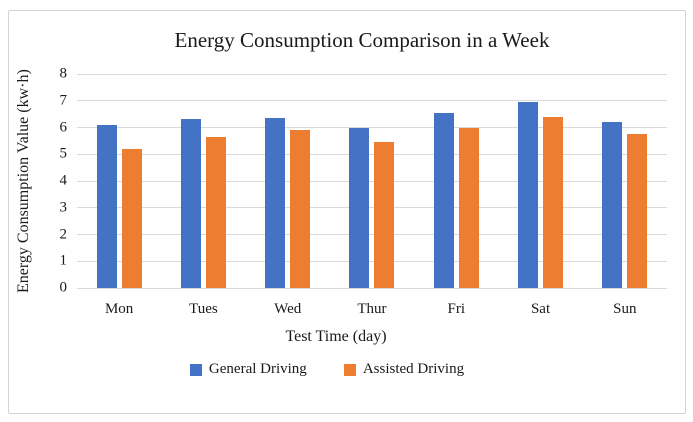 The width and height of the screenshot is (693, 422). I want to click on y-tick-label-4: 4, so click(63, 180).